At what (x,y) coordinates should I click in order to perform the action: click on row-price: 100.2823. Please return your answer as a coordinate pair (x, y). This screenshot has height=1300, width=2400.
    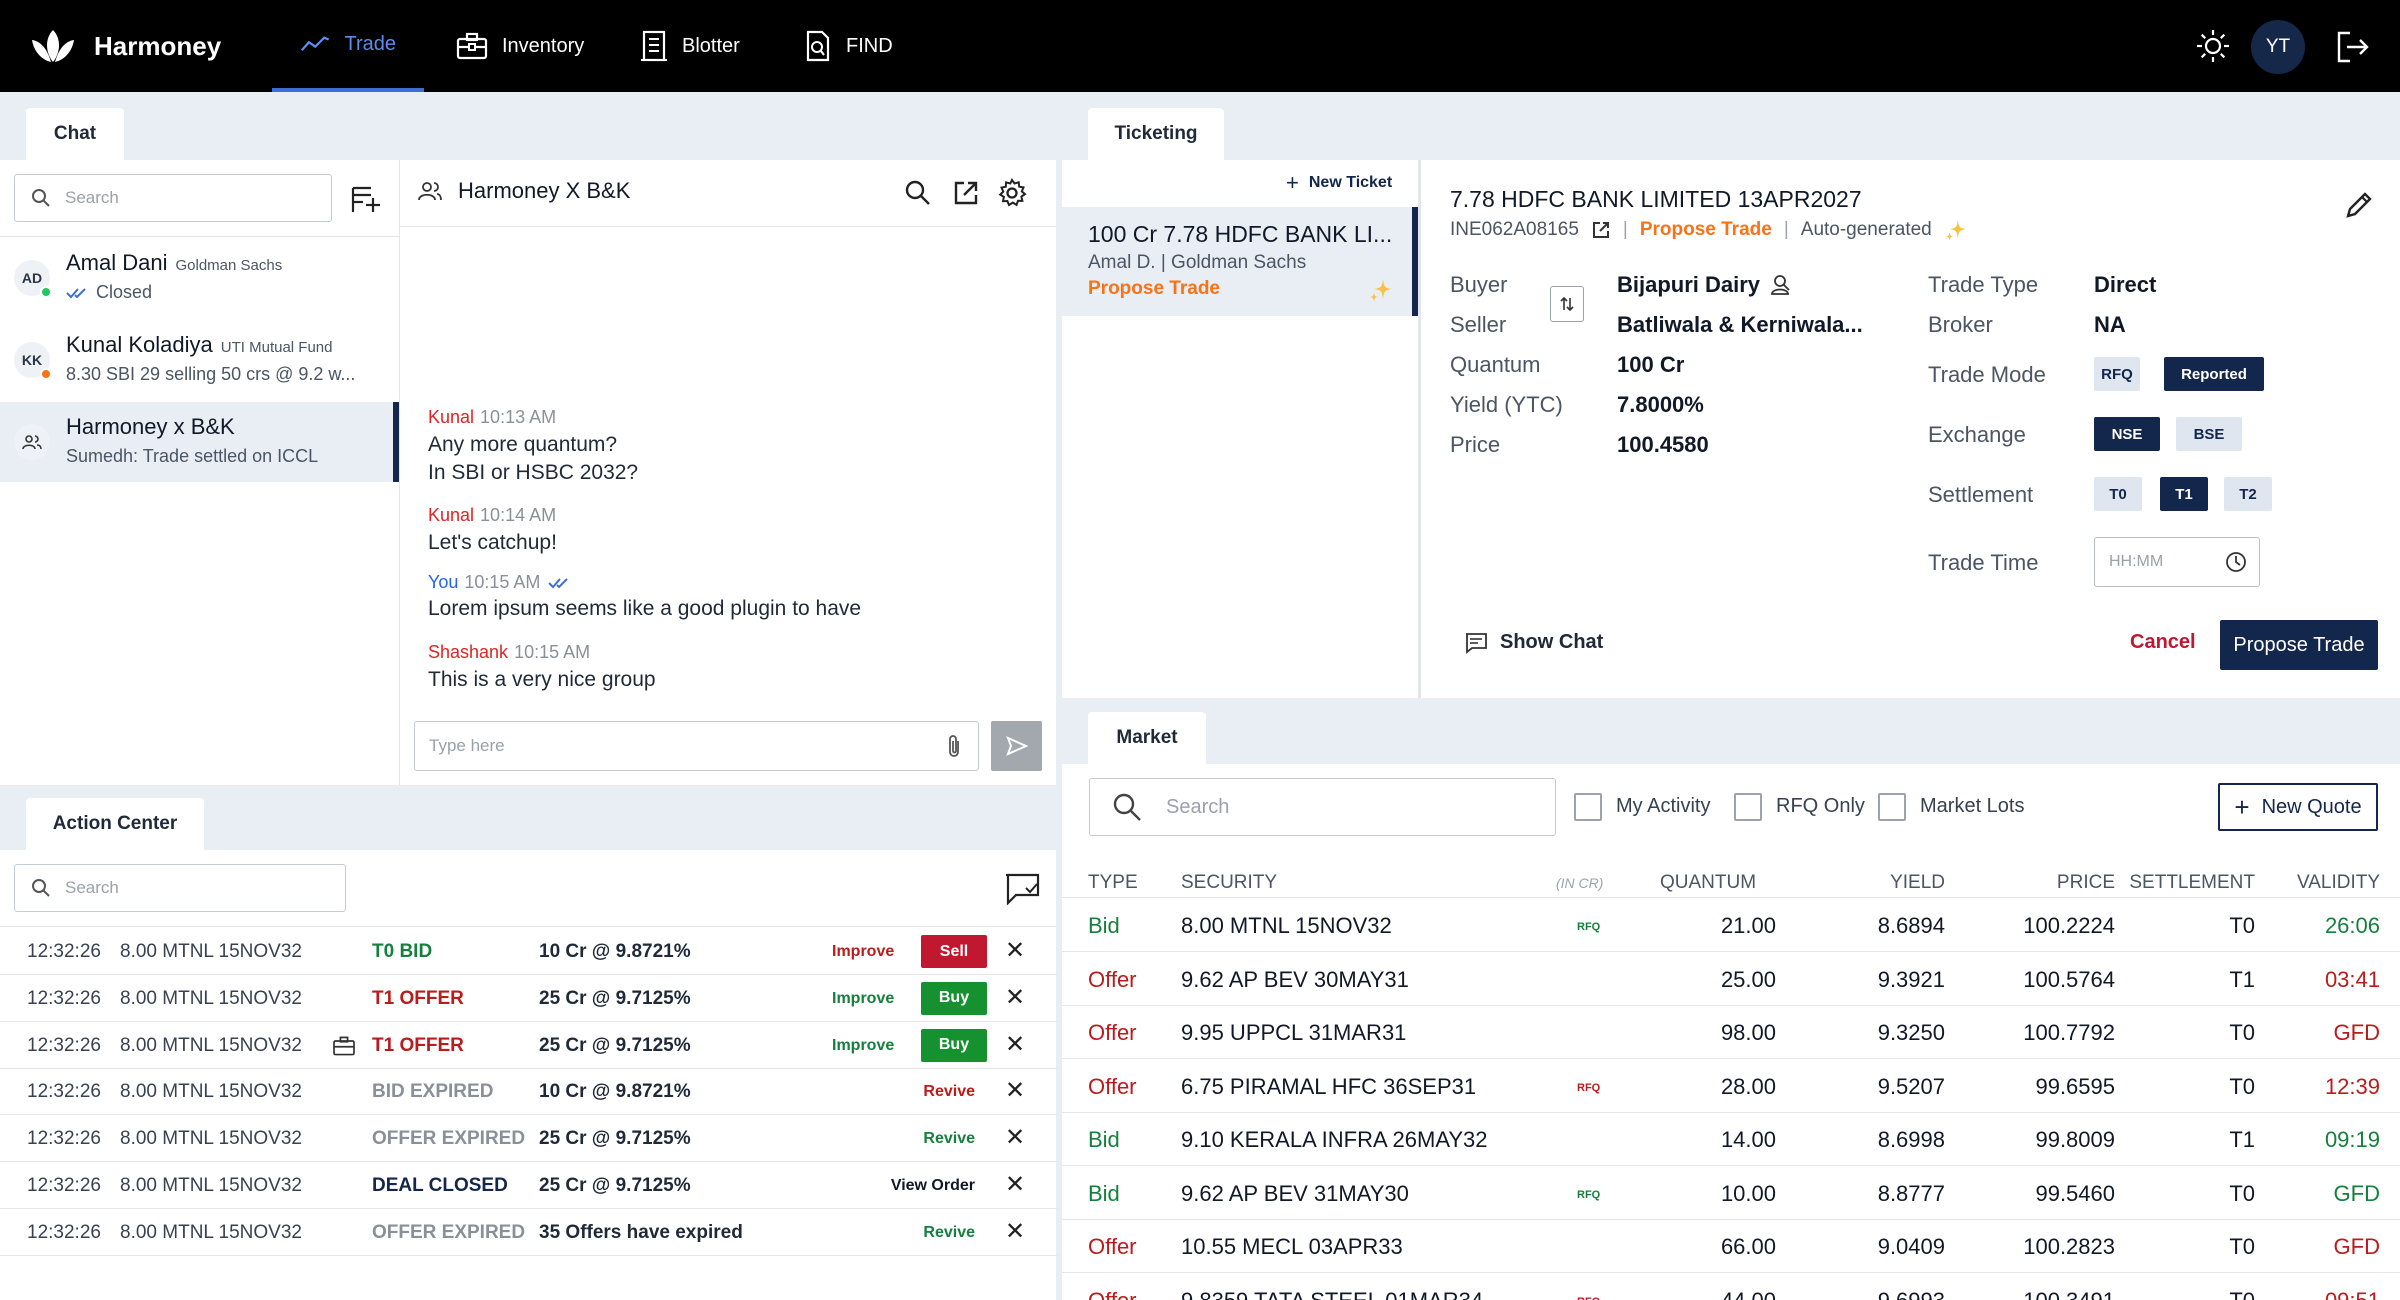
    Looking at the image, I should click on (2069, 1246).